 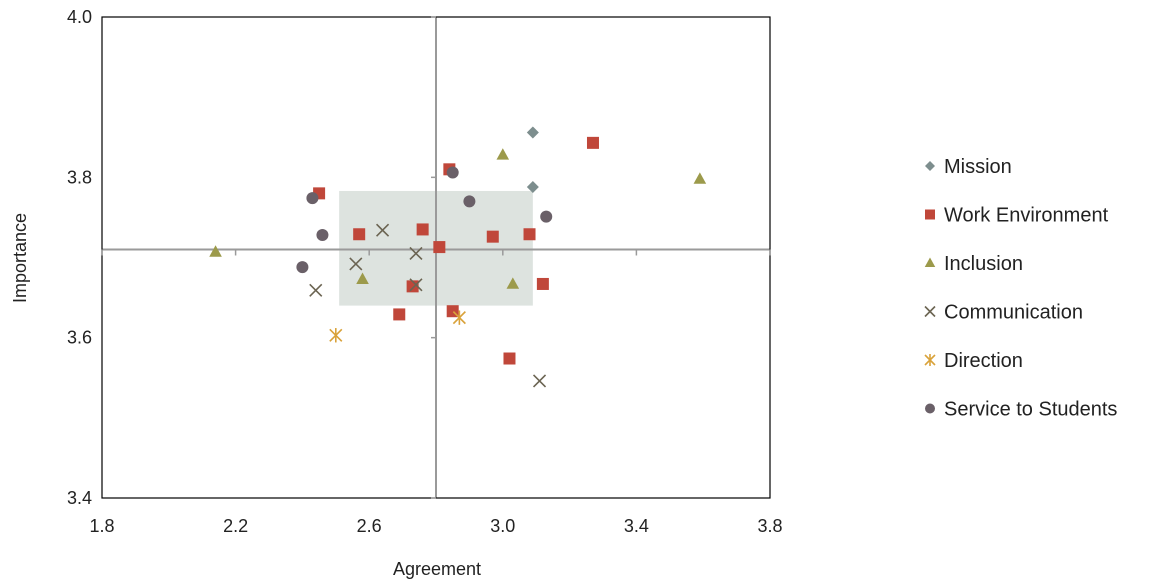 I want to click on legend-marker-communication, so click(x=930, y=311).